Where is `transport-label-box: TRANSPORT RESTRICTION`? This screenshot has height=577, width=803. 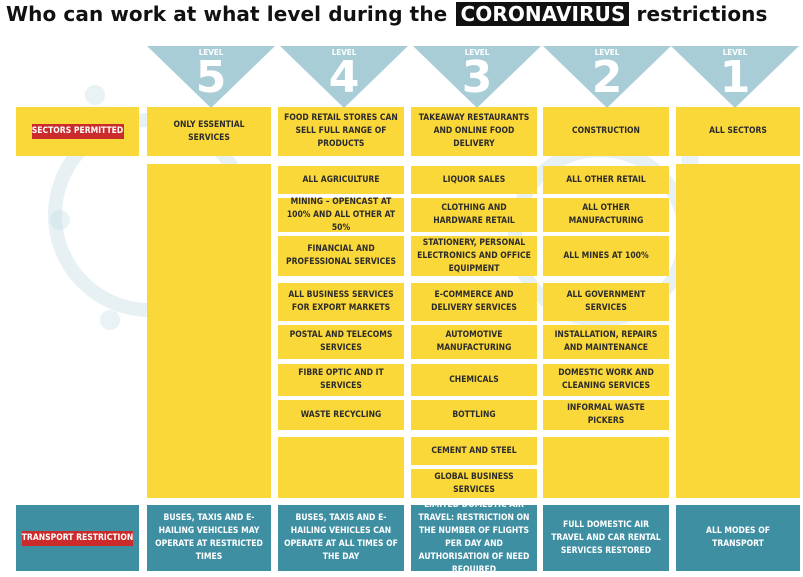
transport-label-box: TRANSPORT RESTRICTION is located at coordinates (77, 538).